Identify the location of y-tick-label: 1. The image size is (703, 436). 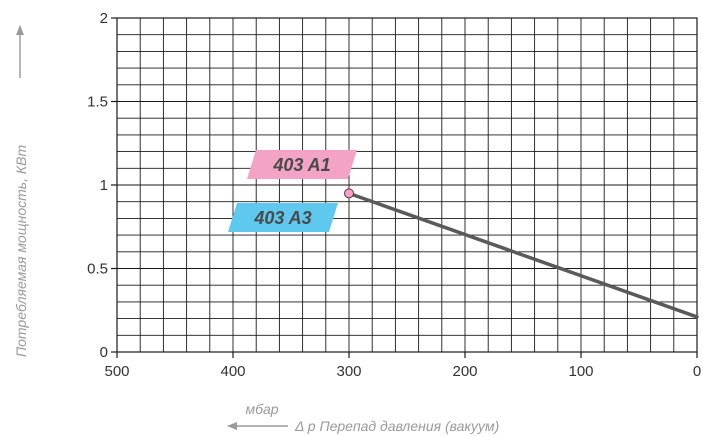
(104, 185).